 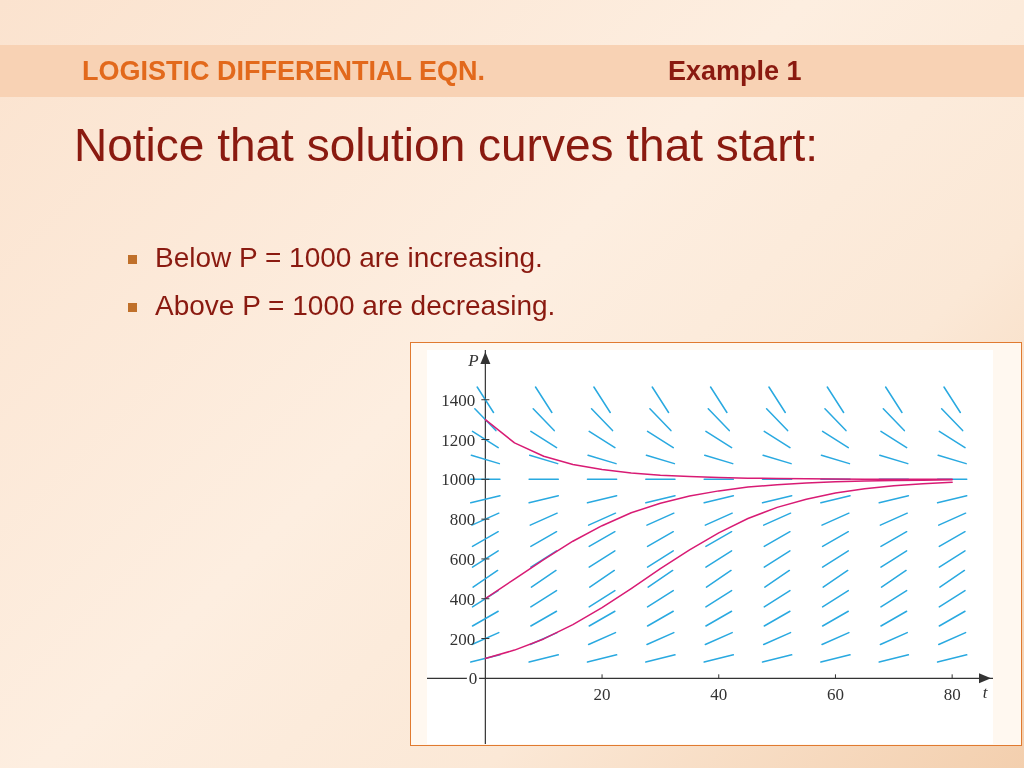 I want to click on text: Above P = 1000 are decreasing., so click(x=355, y=306).